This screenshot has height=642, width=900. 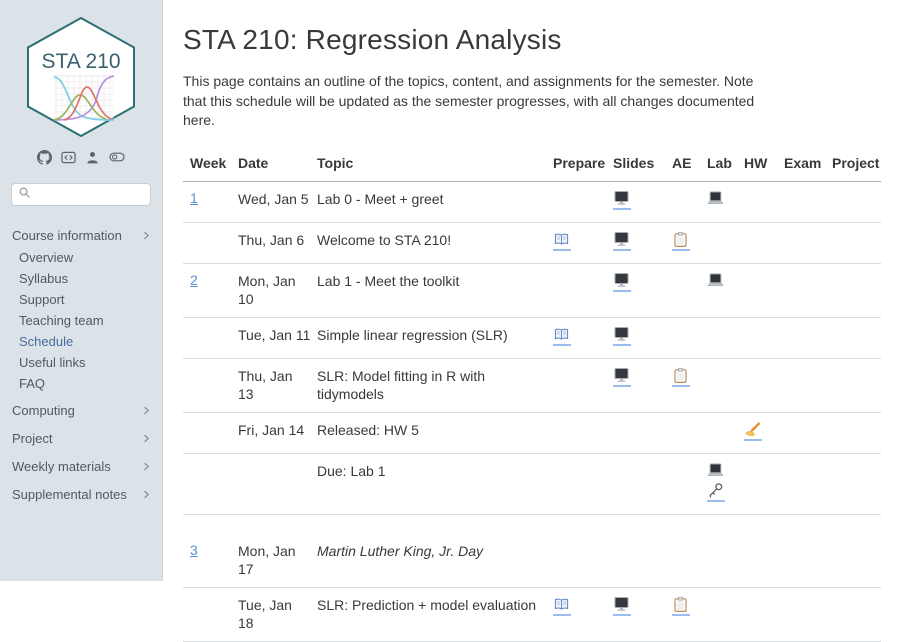 What do you see at coordinates (277, 432) in the screenshot?
I see `date-cell: Fri, Jan 14` at bounding box center [277, 432].